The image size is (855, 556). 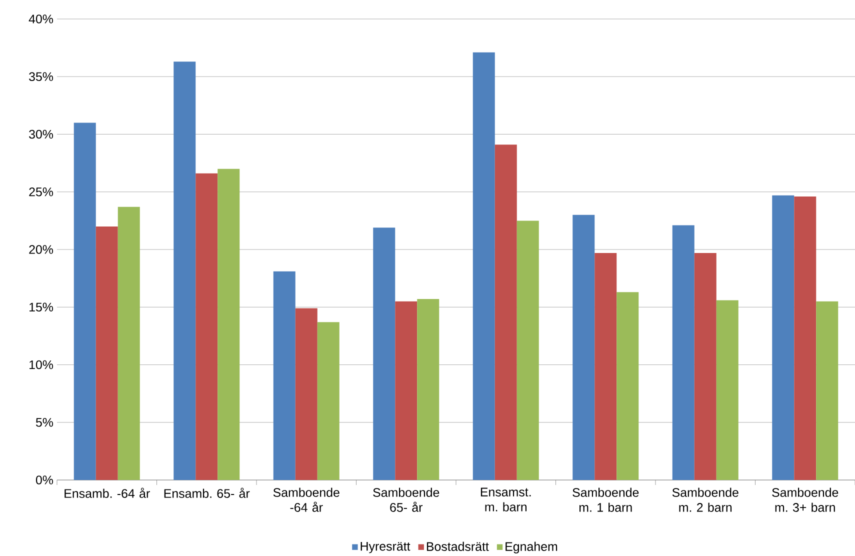 What do you see at coordinates (45, 480) in the screenshot?
I see `y-tick-label: 0%` at bounding box center [45, 480].